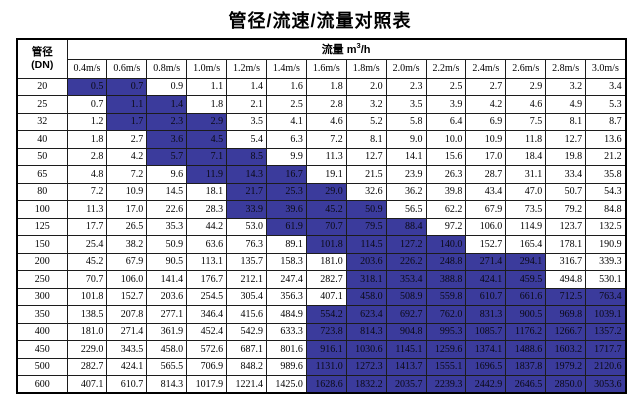  What do you see at coordinates (446, 261) in the screenshot?
I see `value-cell-highlighted: 248.8` at bounding box center [446, 261].